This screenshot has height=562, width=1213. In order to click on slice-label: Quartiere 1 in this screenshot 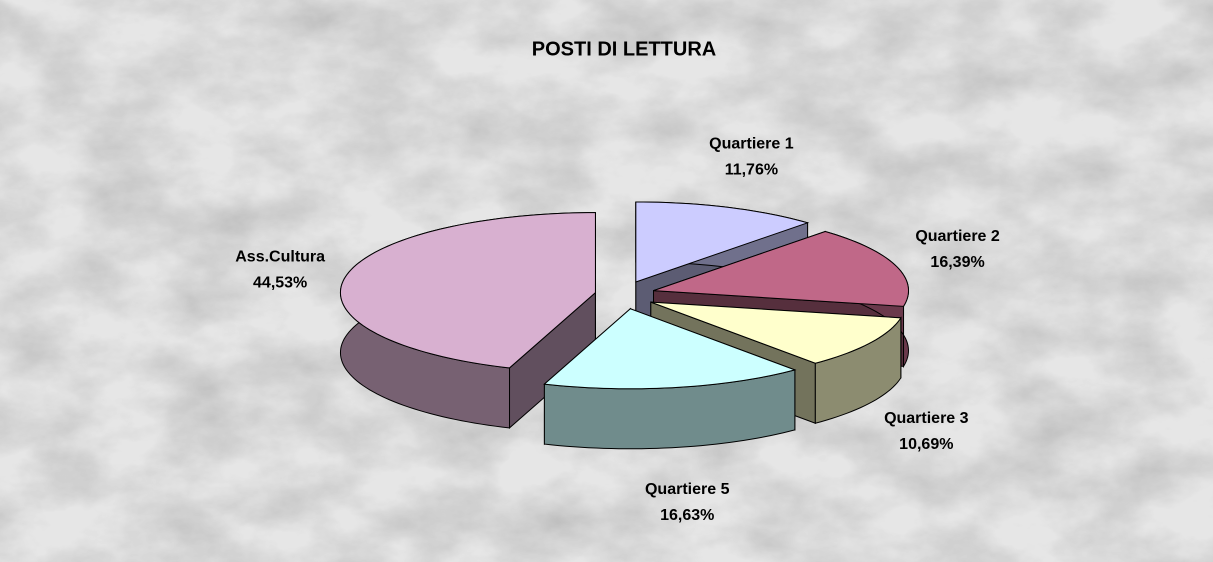, I will do `click(751, 143)`.